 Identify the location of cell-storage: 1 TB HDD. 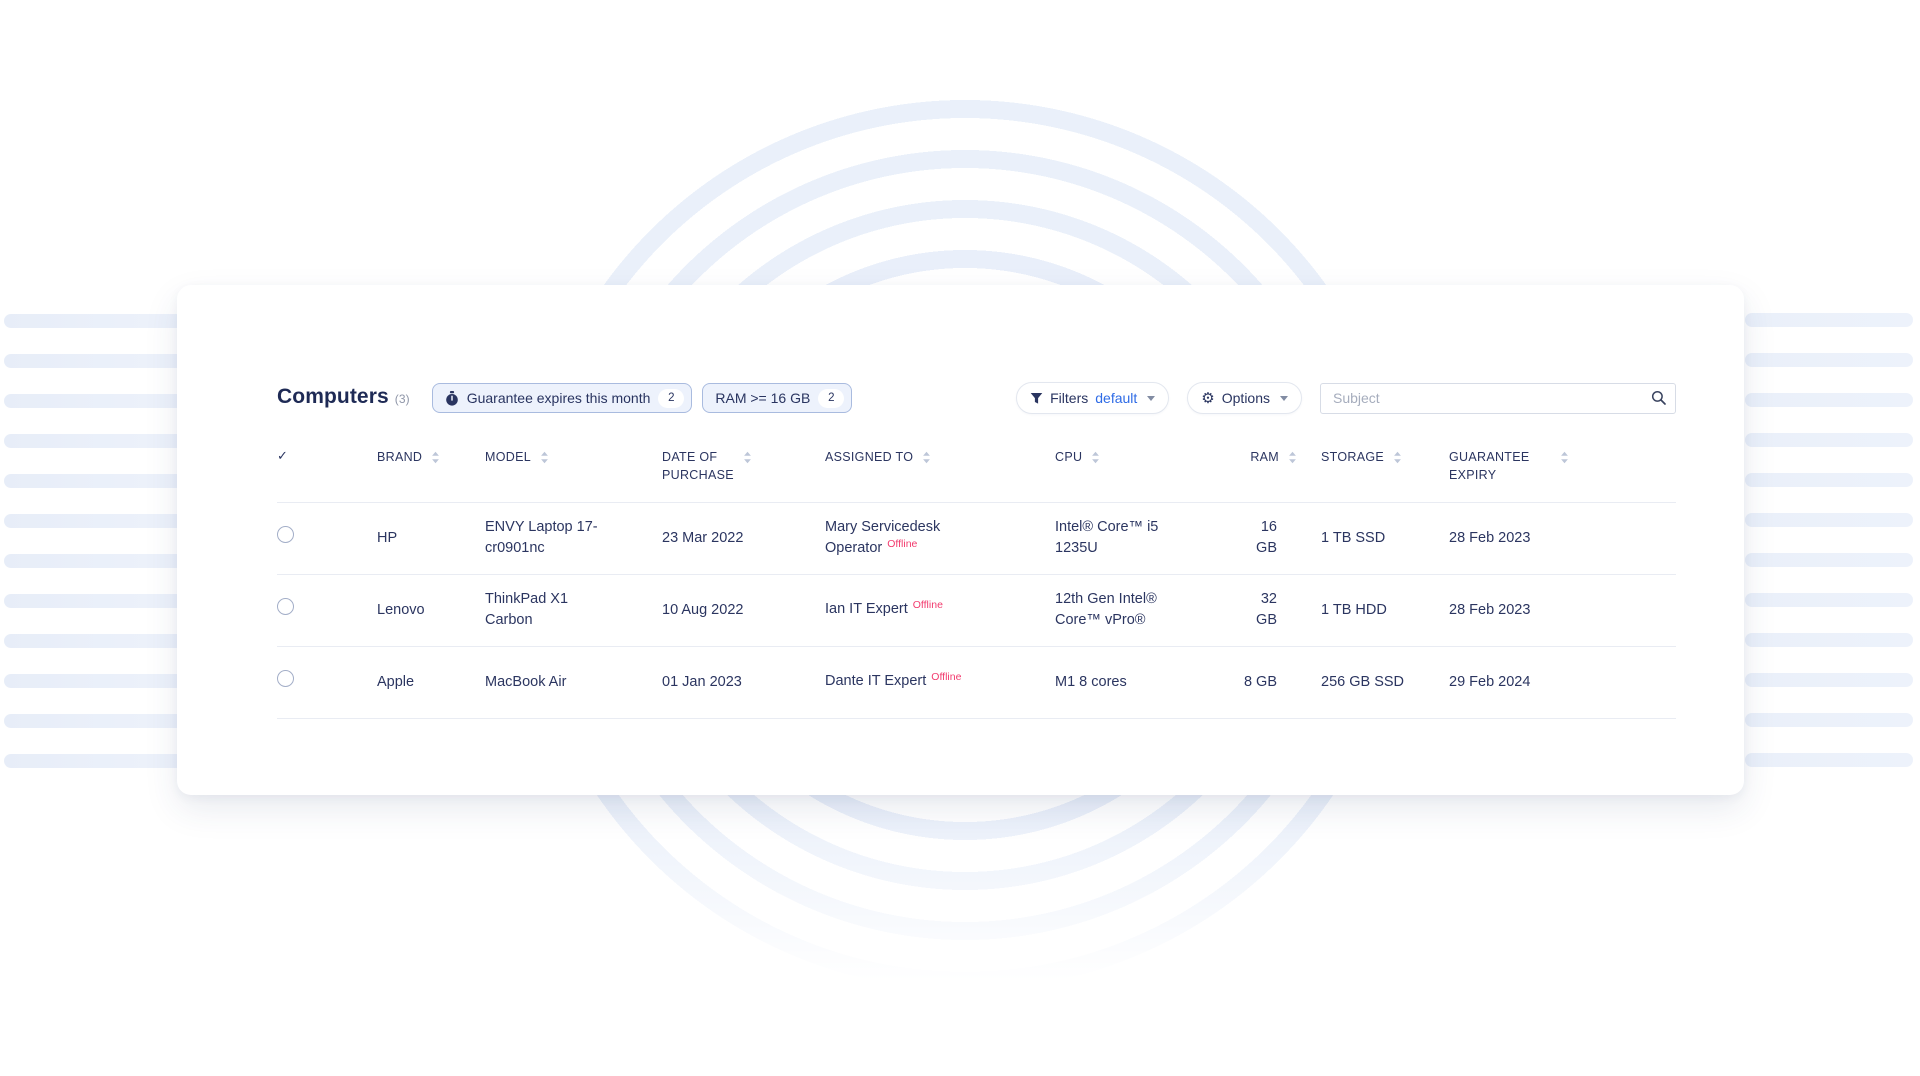
(1385, 610).